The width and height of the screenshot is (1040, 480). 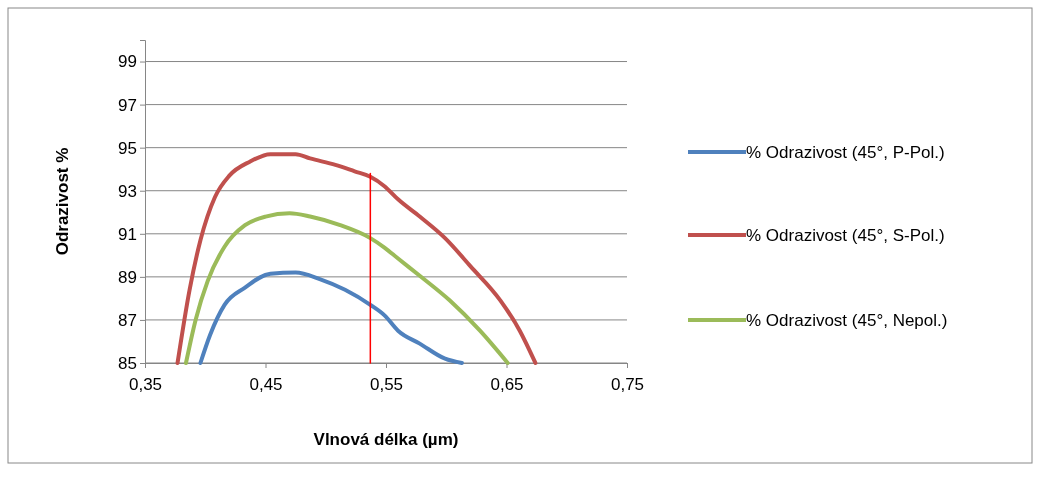 What do you see at coordinates (127, 234) in the screenshot?
I see `y-tick-label: 91` at bounding box center [127, 234].